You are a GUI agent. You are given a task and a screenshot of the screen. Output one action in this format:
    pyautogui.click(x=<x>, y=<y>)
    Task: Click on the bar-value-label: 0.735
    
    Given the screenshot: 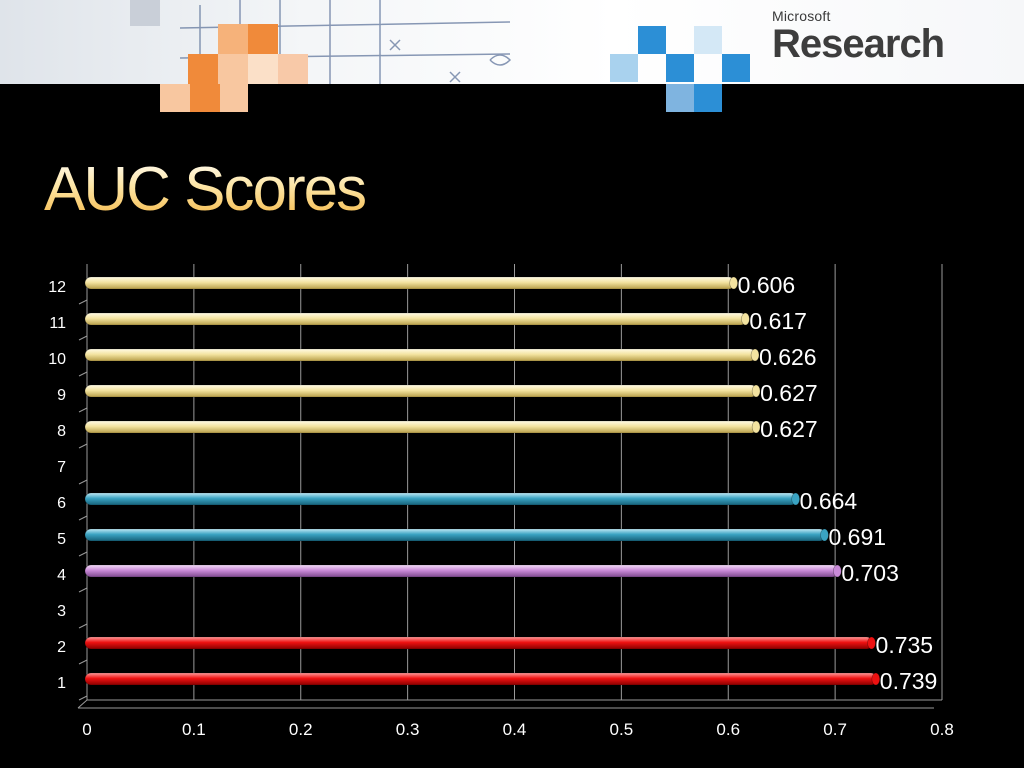 What is the action you would take?
    pyautogui.click(x=905, y=645)
    